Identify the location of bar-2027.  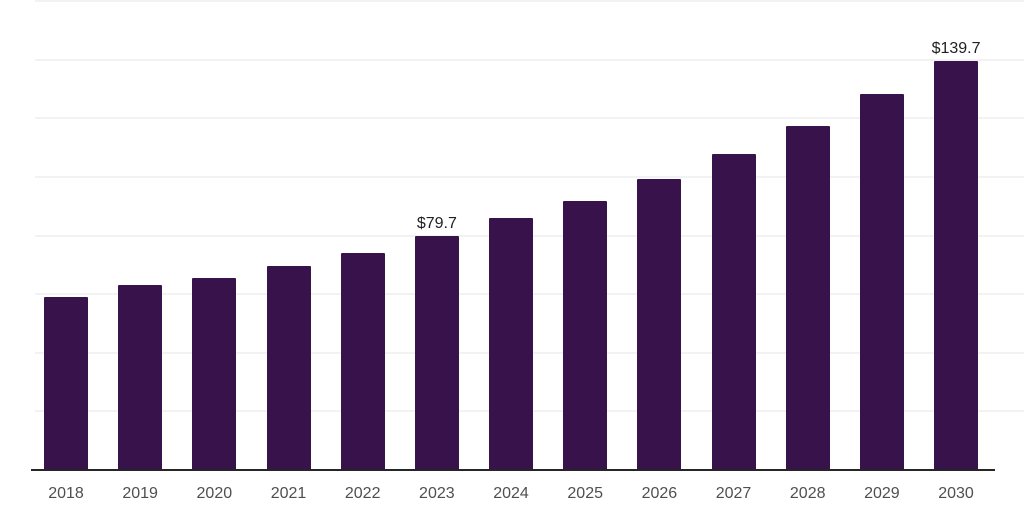
(734, 312).